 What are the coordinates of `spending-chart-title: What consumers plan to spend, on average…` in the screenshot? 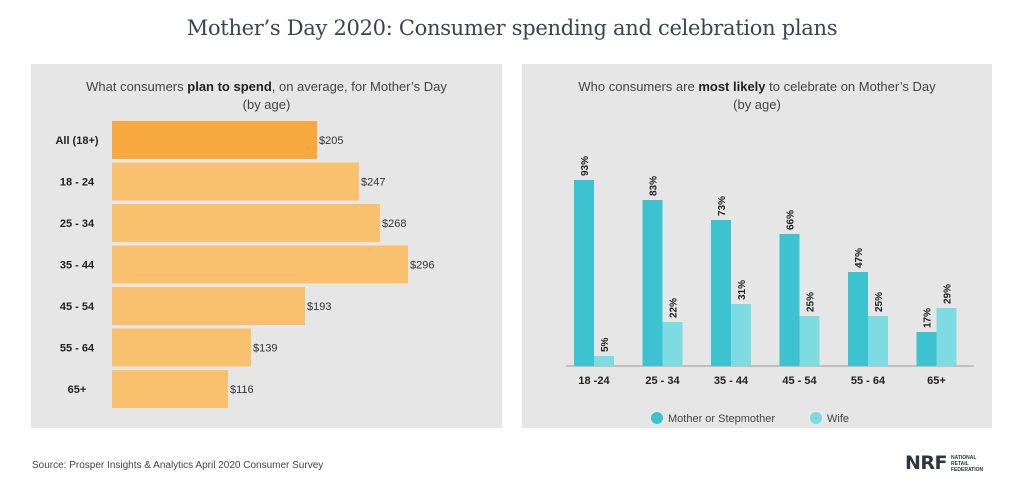 It's located at (266, 96).